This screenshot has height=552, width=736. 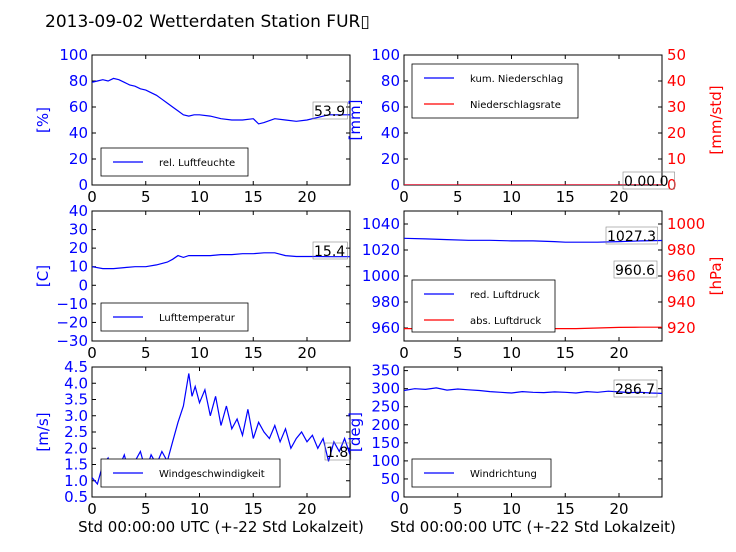 I want to click on series-line-lufttemperatur, so click(x=221, y=261).